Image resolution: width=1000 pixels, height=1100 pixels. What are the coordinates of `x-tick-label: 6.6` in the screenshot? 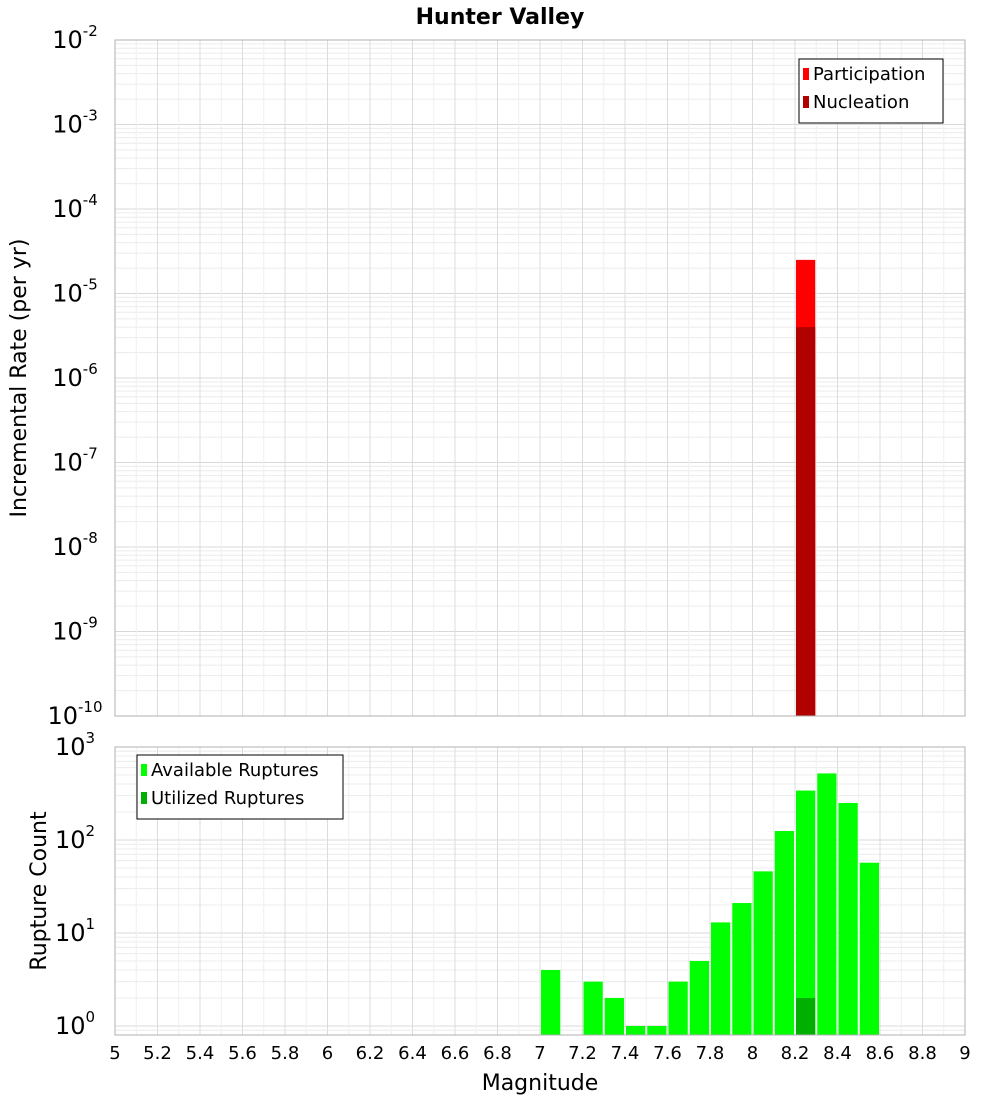 It's located at (455, 1053).